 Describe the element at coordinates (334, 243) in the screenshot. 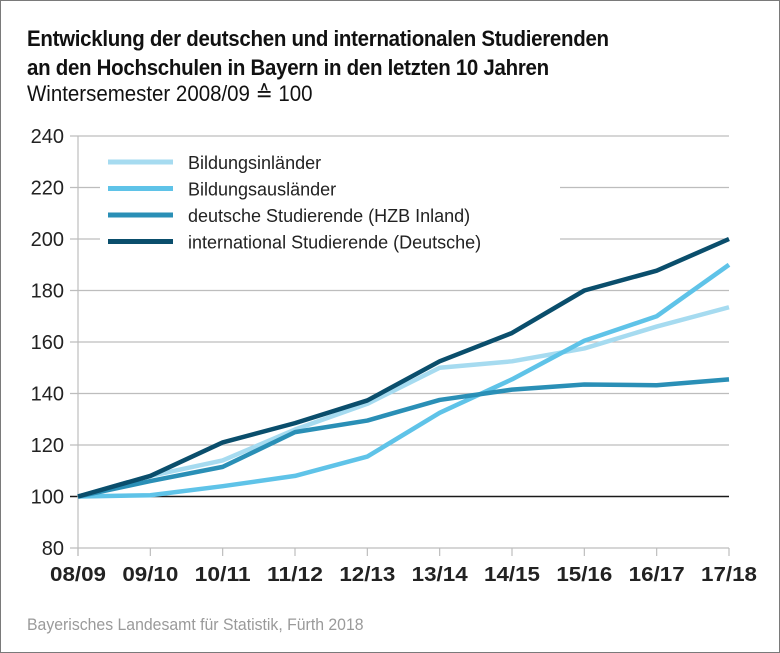

I see `legend-label: international Studierende (Deutsche)` at that location.